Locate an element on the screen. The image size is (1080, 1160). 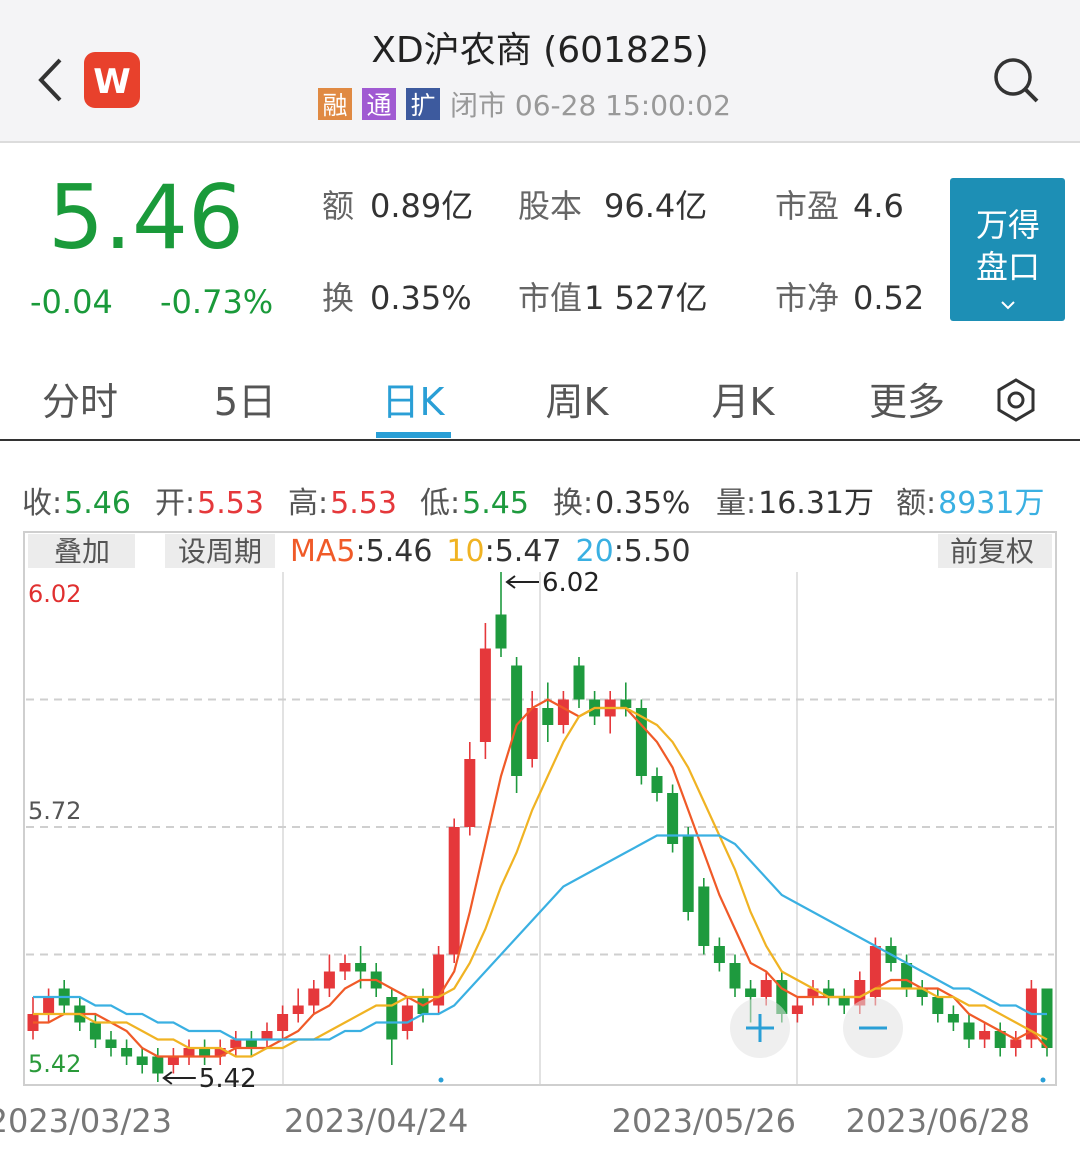
info-value: 5.46 is located at coordinates (97, 503).